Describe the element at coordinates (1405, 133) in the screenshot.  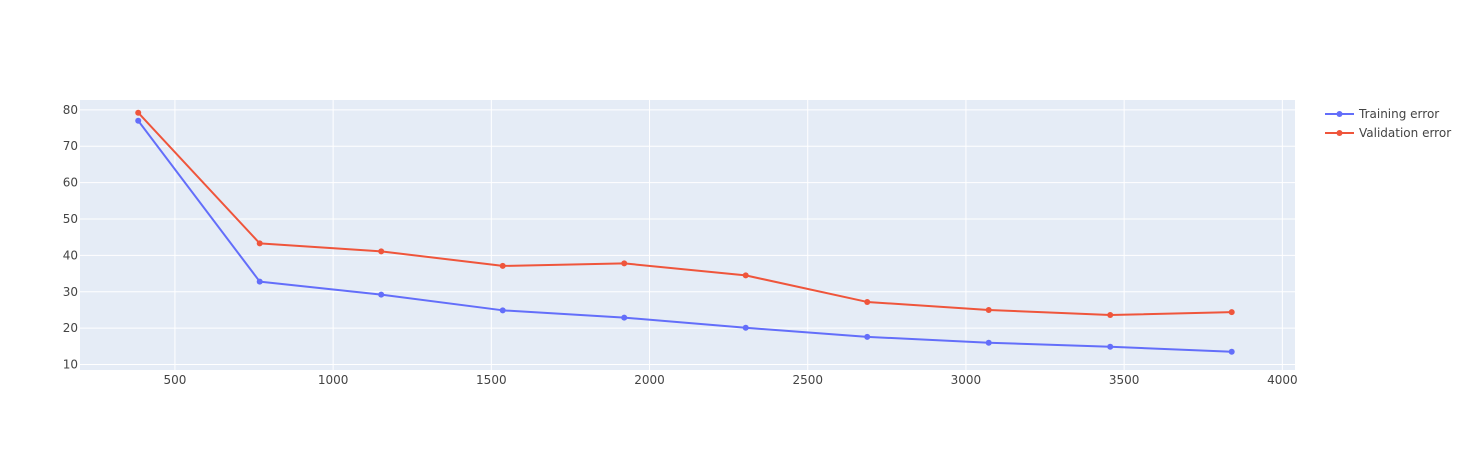
I see `legend-label: Validation error` at that location.